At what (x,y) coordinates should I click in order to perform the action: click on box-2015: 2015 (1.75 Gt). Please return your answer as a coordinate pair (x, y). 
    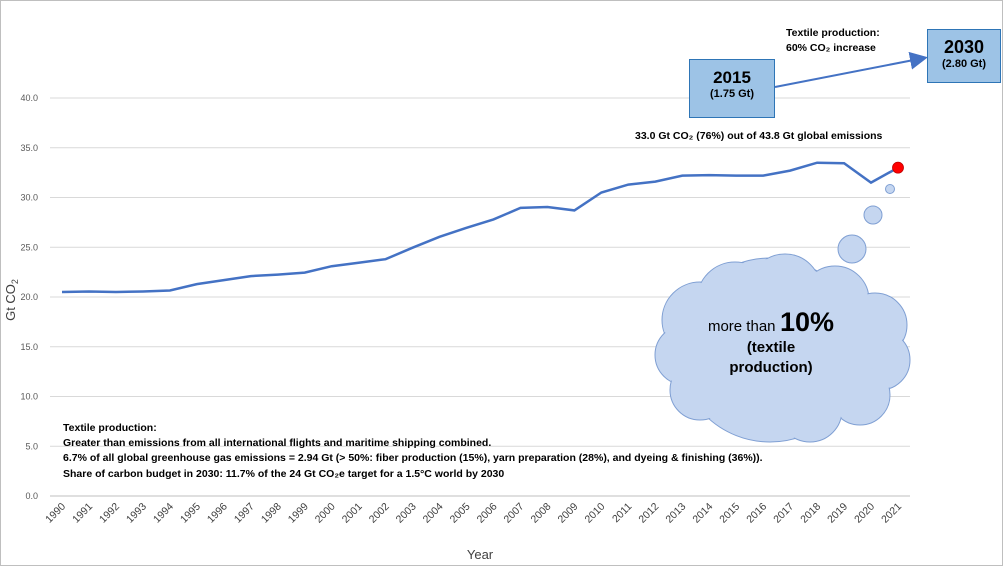
    Looking at the image, I should click on (732, 88).